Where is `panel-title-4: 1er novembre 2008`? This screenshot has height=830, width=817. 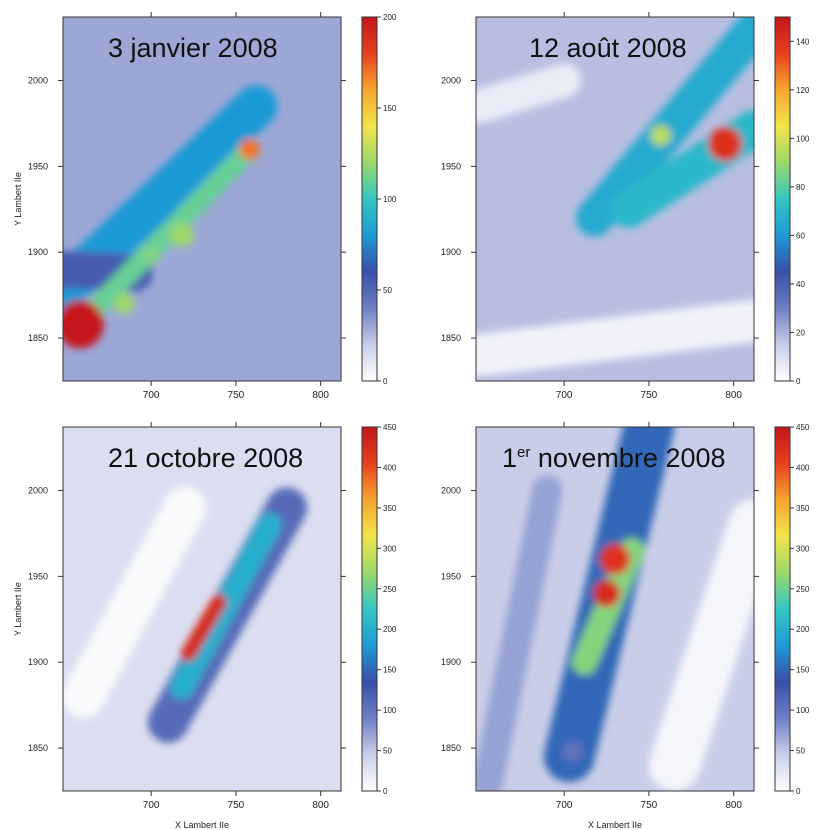
panel-title-4: 1er novembre 2008 is located at coordinates (614, 458).